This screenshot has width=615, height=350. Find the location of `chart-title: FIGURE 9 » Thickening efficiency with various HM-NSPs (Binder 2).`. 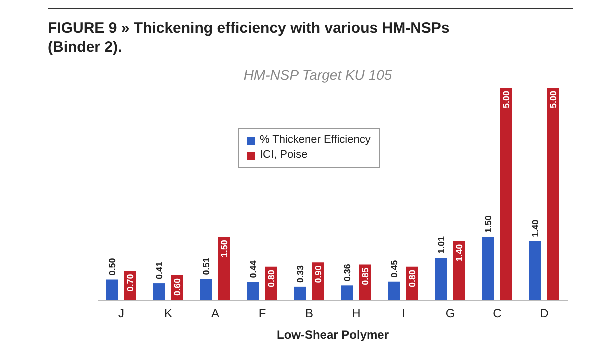

chart-title: FIGURE 9 » Thickening efficiency with various HM-NSPs (Binder 2). is located at coordinates (249, 38).